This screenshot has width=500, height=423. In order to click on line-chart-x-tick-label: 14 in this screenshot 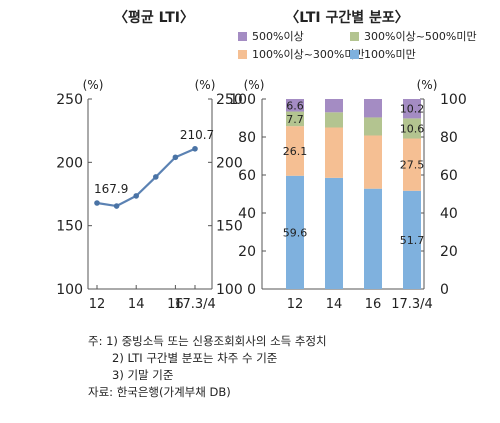, I will do `click(136, 304)`.